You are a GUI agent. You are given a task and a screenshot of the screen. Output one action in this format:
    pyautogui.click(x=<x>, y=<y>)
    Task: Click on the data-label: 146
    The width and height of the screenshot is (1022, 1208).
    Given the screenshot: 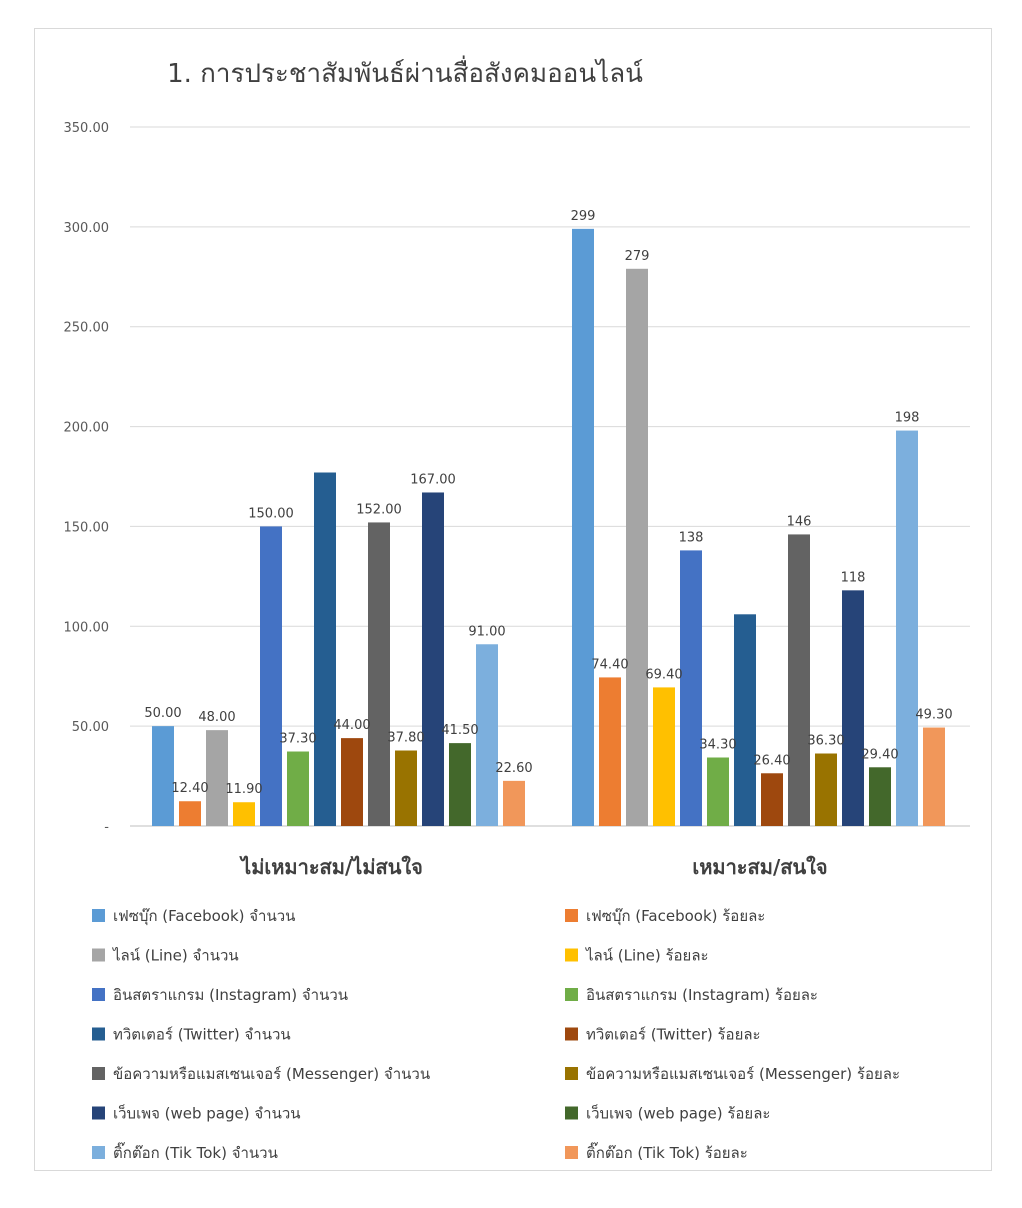 What is the action you would take?
    pyautogui.click(x=799, y=521)
    